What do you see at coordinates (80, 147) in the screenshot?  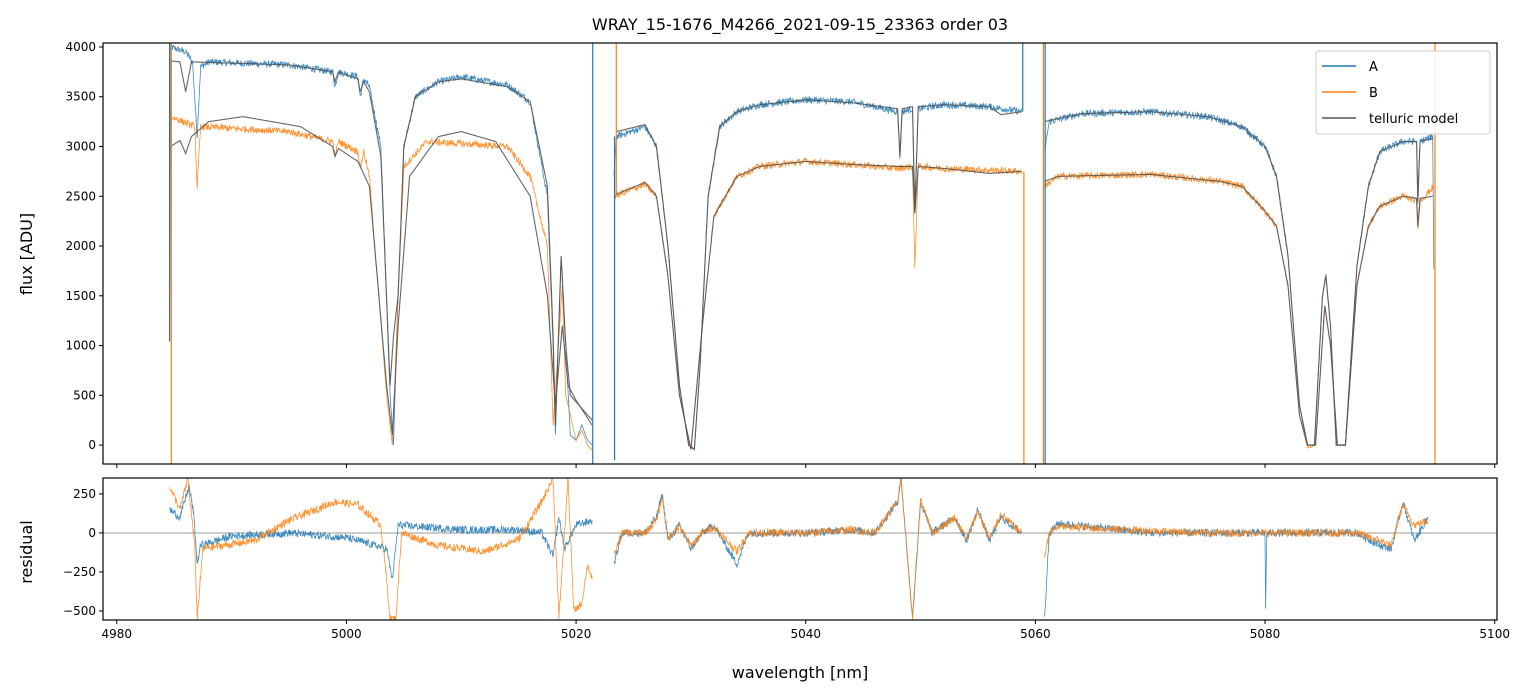 I see `y-tick-label: 3000` at bounding box center [80, 147].